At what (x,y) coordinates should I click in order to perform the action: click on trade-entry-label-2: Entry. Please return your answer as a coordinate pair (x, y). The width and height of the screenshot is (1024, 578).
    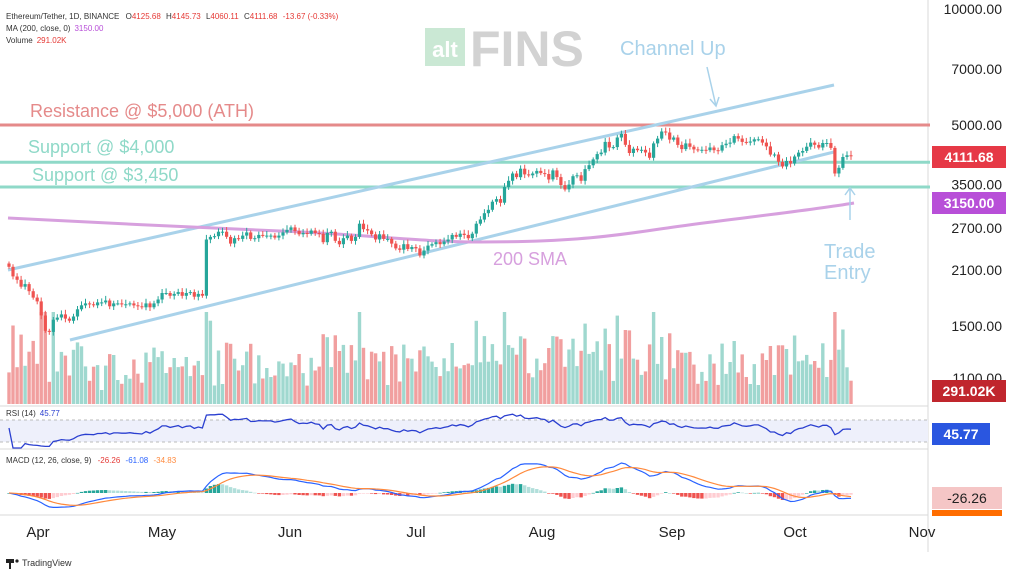
    Looking at the image, I should click on (847, 273).